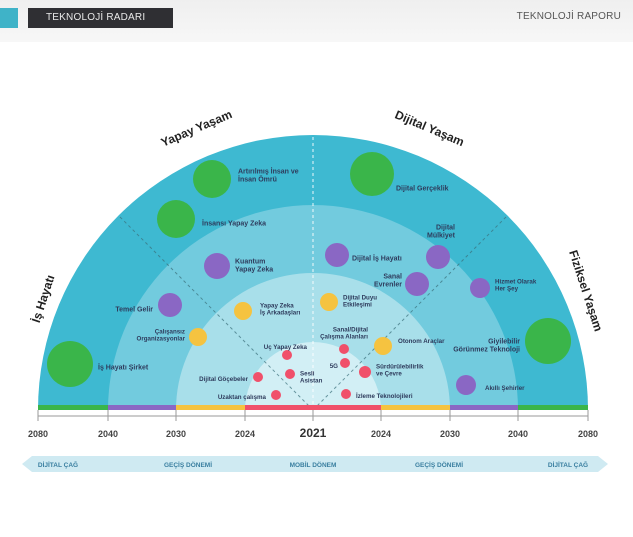  Describe the element at coordinates (422, 188) in the screenshot. I see `tech-label: Dijital Gerçeklik` at that location.